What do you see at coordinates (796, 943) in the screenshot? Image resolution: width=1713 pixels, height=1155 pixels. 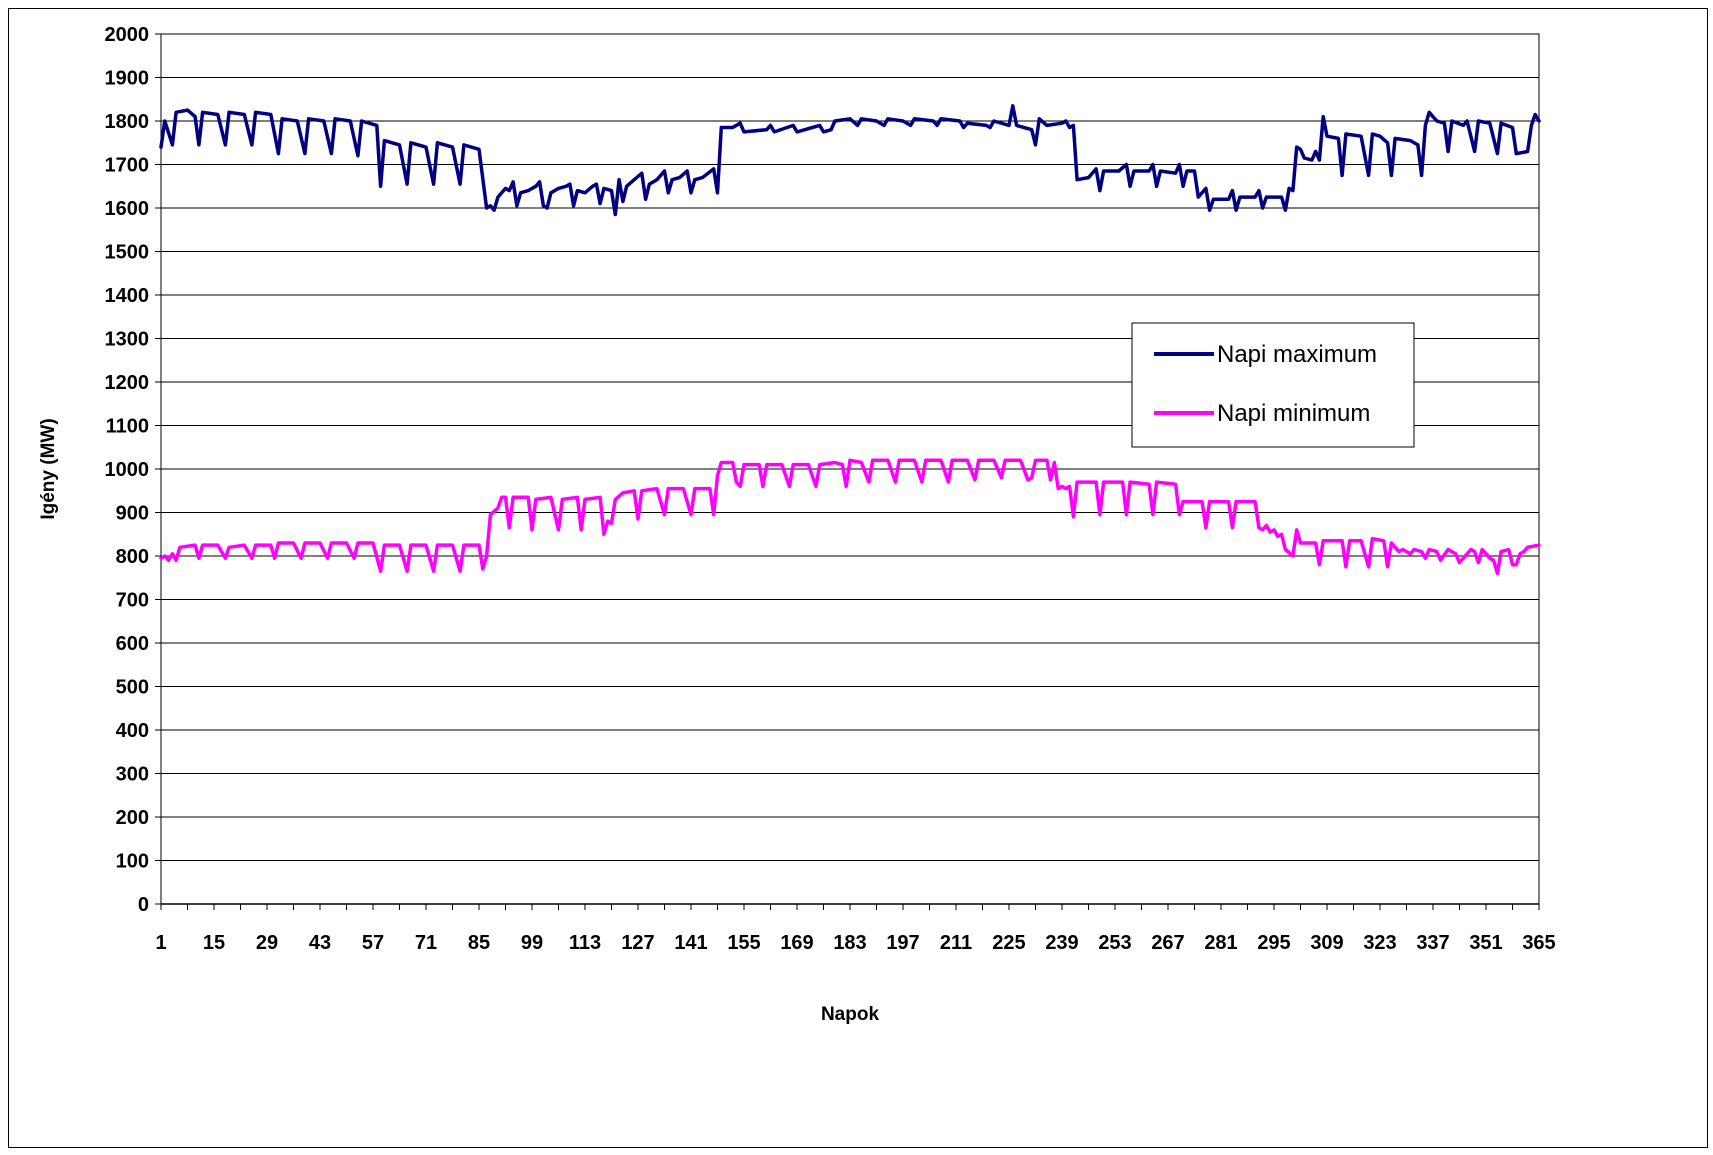 I see `x-tick-label-169: 169` at bounding box center [796, 943].